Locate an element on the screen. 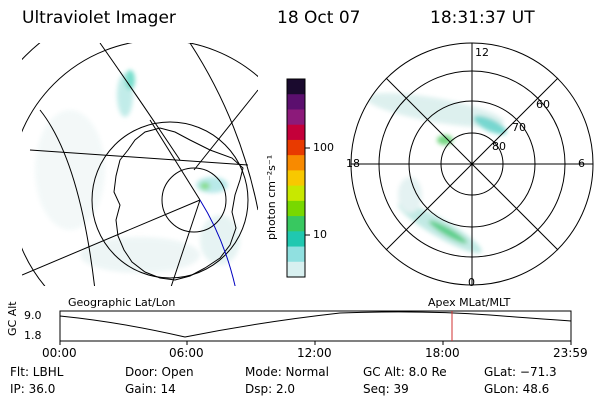  colorbar-tick-10: 10 is located at coordinates (320, 234).